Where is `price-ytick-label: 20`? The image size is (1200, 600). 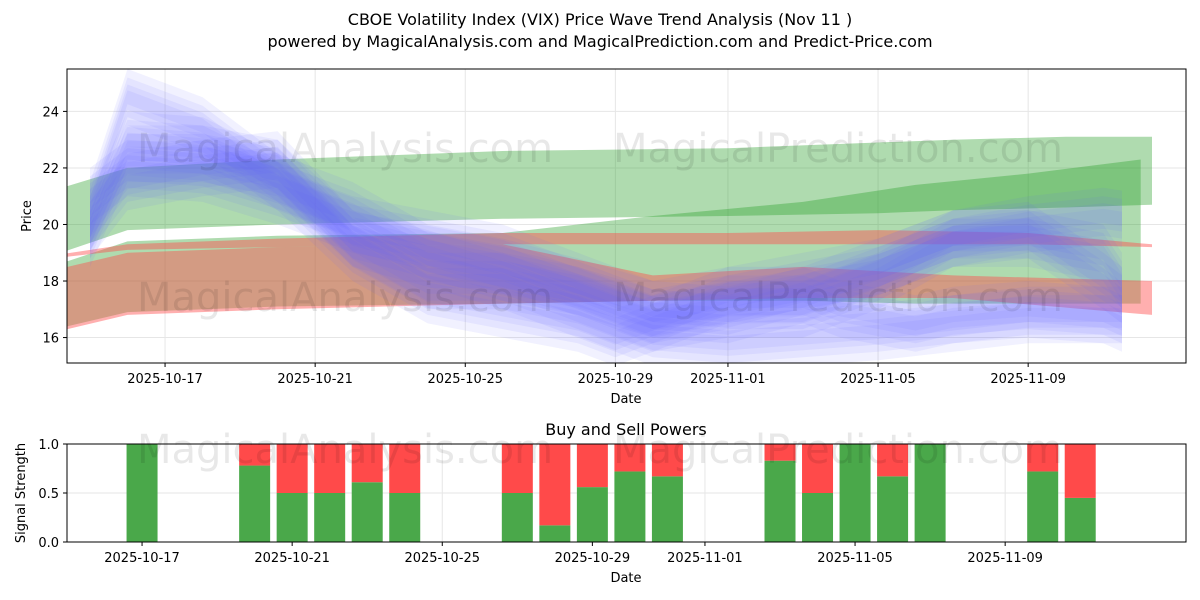
price-ytick-label: 20 is located at coordinates (50, 225).